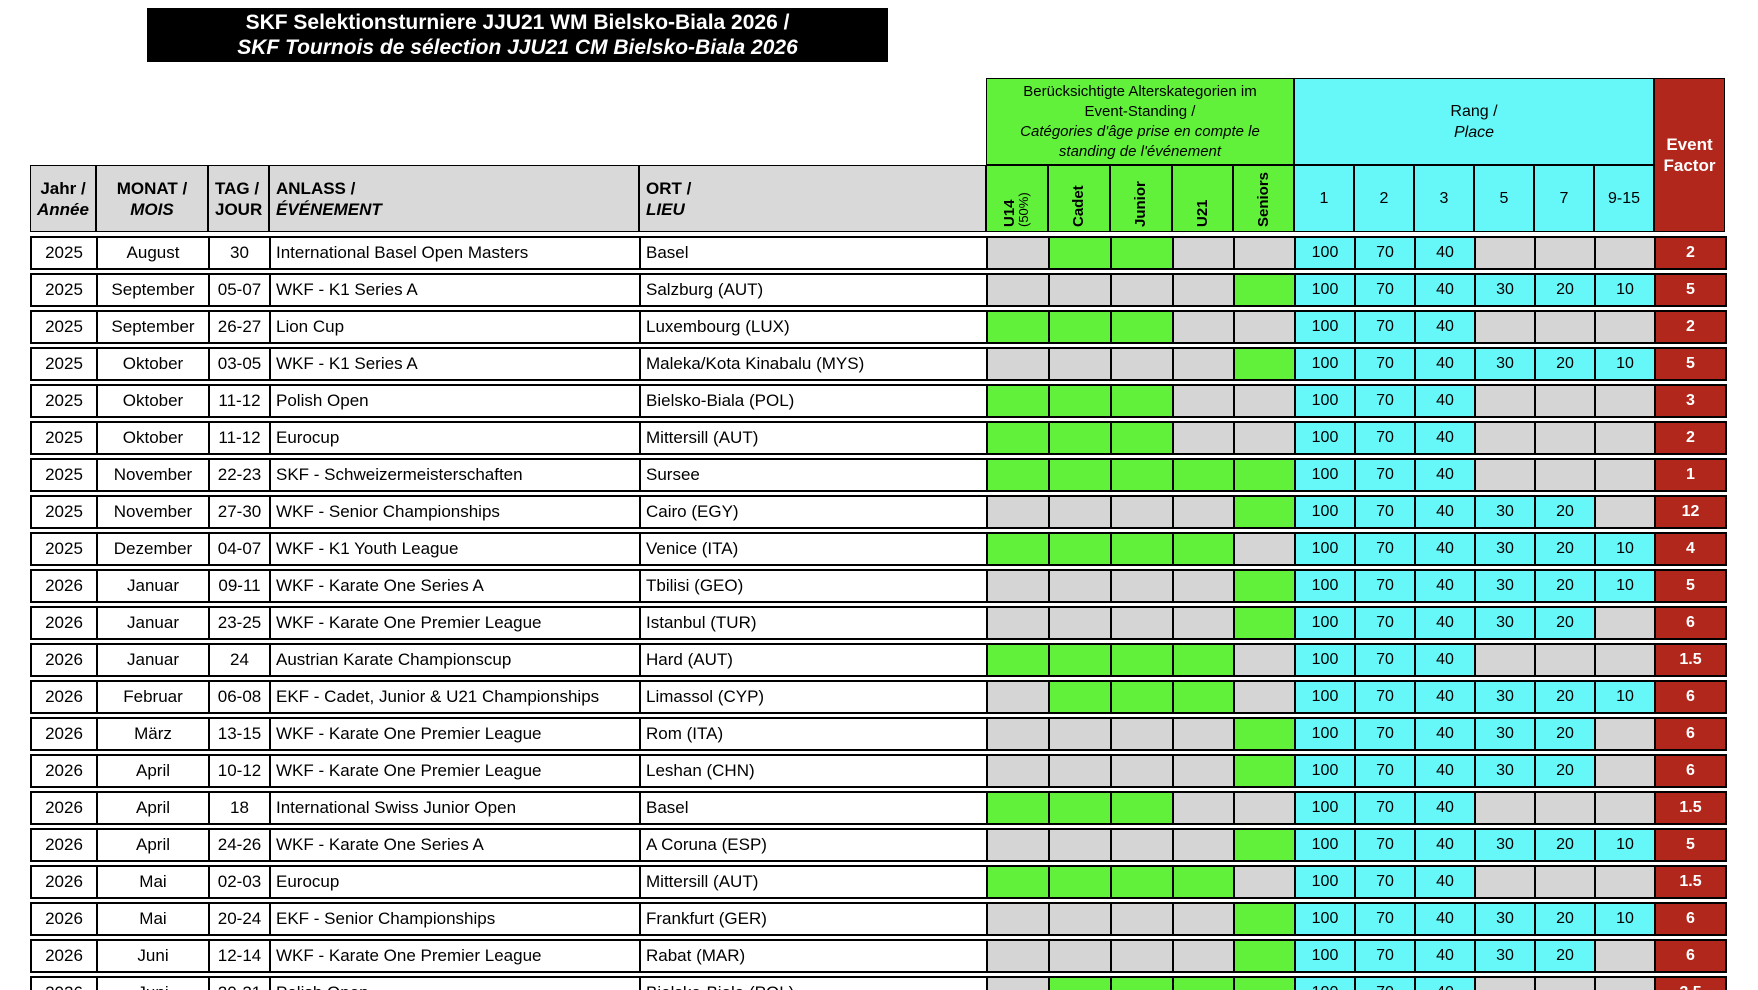  Describe the element at coordinates (1690, 882) in the screenshot. I see `event-factor-cell: 1.5` at that location.